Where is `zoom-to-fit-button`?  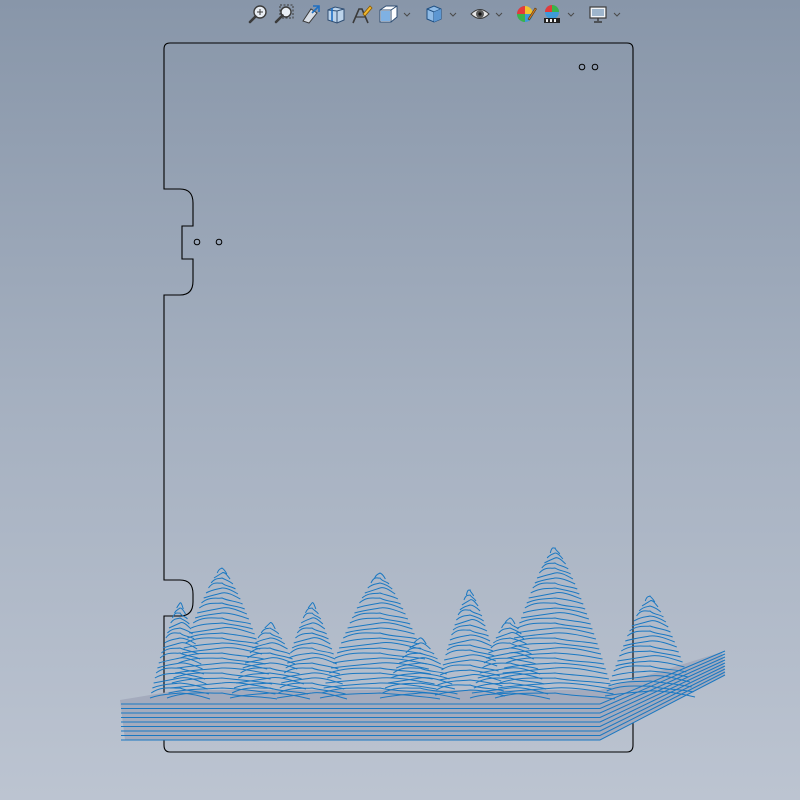
zoom-to-fit-button is located at coordinates (258, 14).